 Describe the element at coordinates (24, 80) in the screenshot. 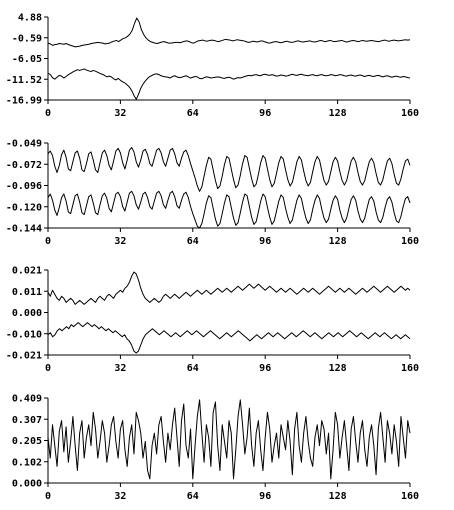

I see `y-tick-label: -11.52` at that location.